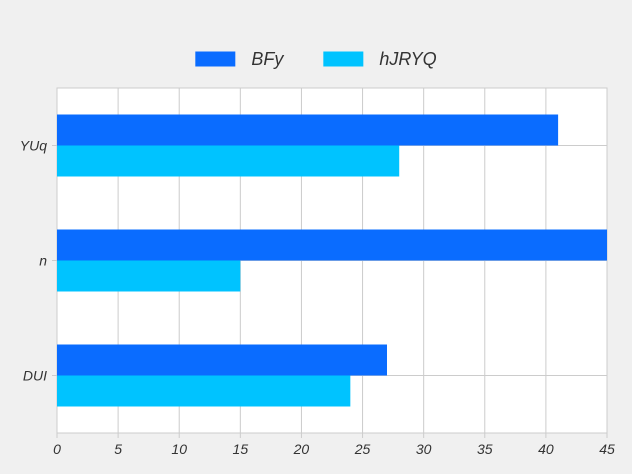 The image size is (632, 474). Describe the element at coordinates (316, 59) in the screenshot. I see `legend: BFy hJRYQ` at that location.